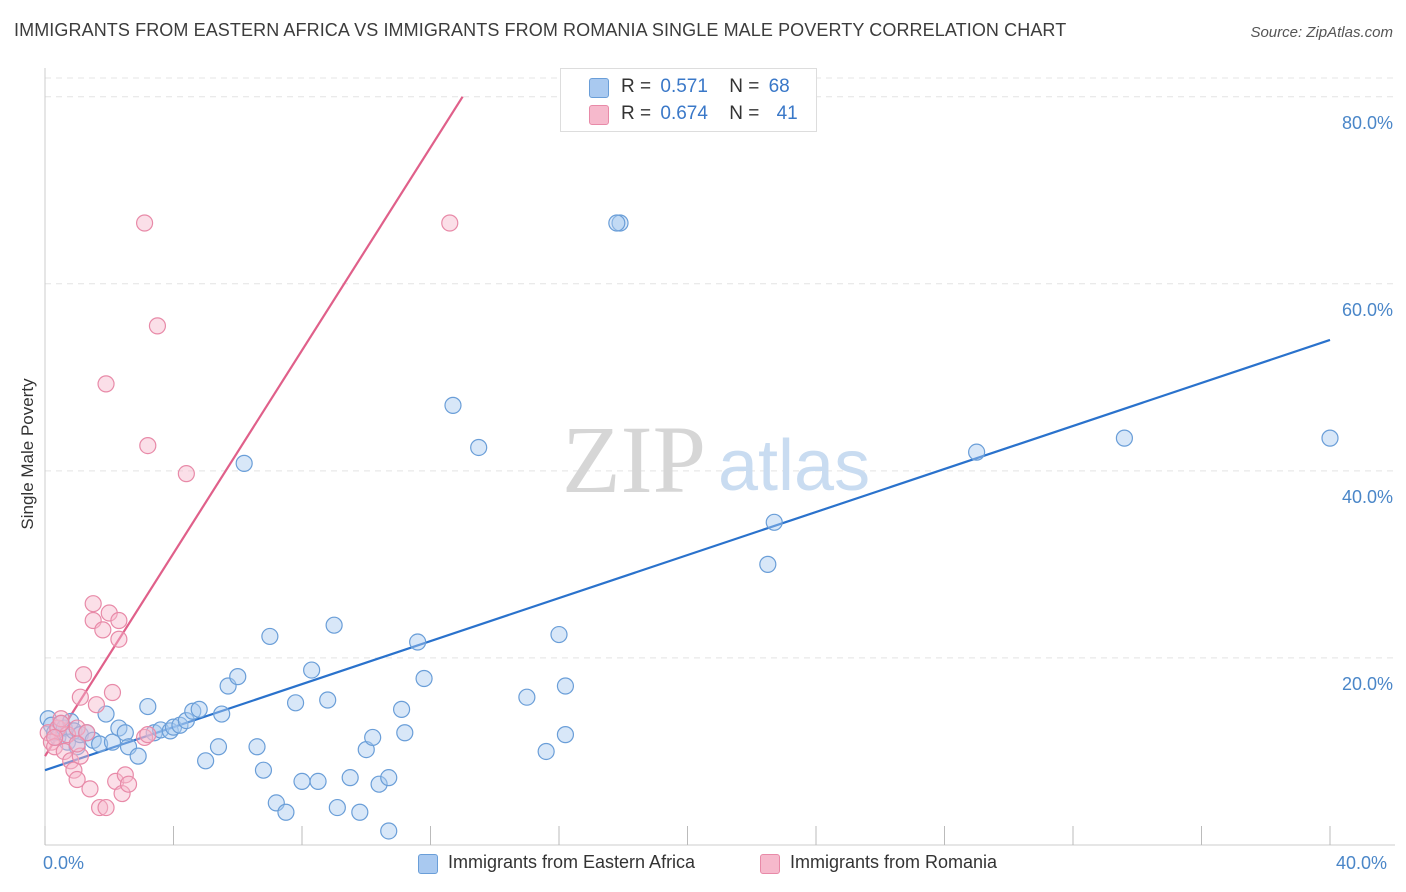 This screenshot has width=1406, height=892. Describe the element at coordinates (787, 113) in the screenshot. I see `legend-n-value: 41` at that location.